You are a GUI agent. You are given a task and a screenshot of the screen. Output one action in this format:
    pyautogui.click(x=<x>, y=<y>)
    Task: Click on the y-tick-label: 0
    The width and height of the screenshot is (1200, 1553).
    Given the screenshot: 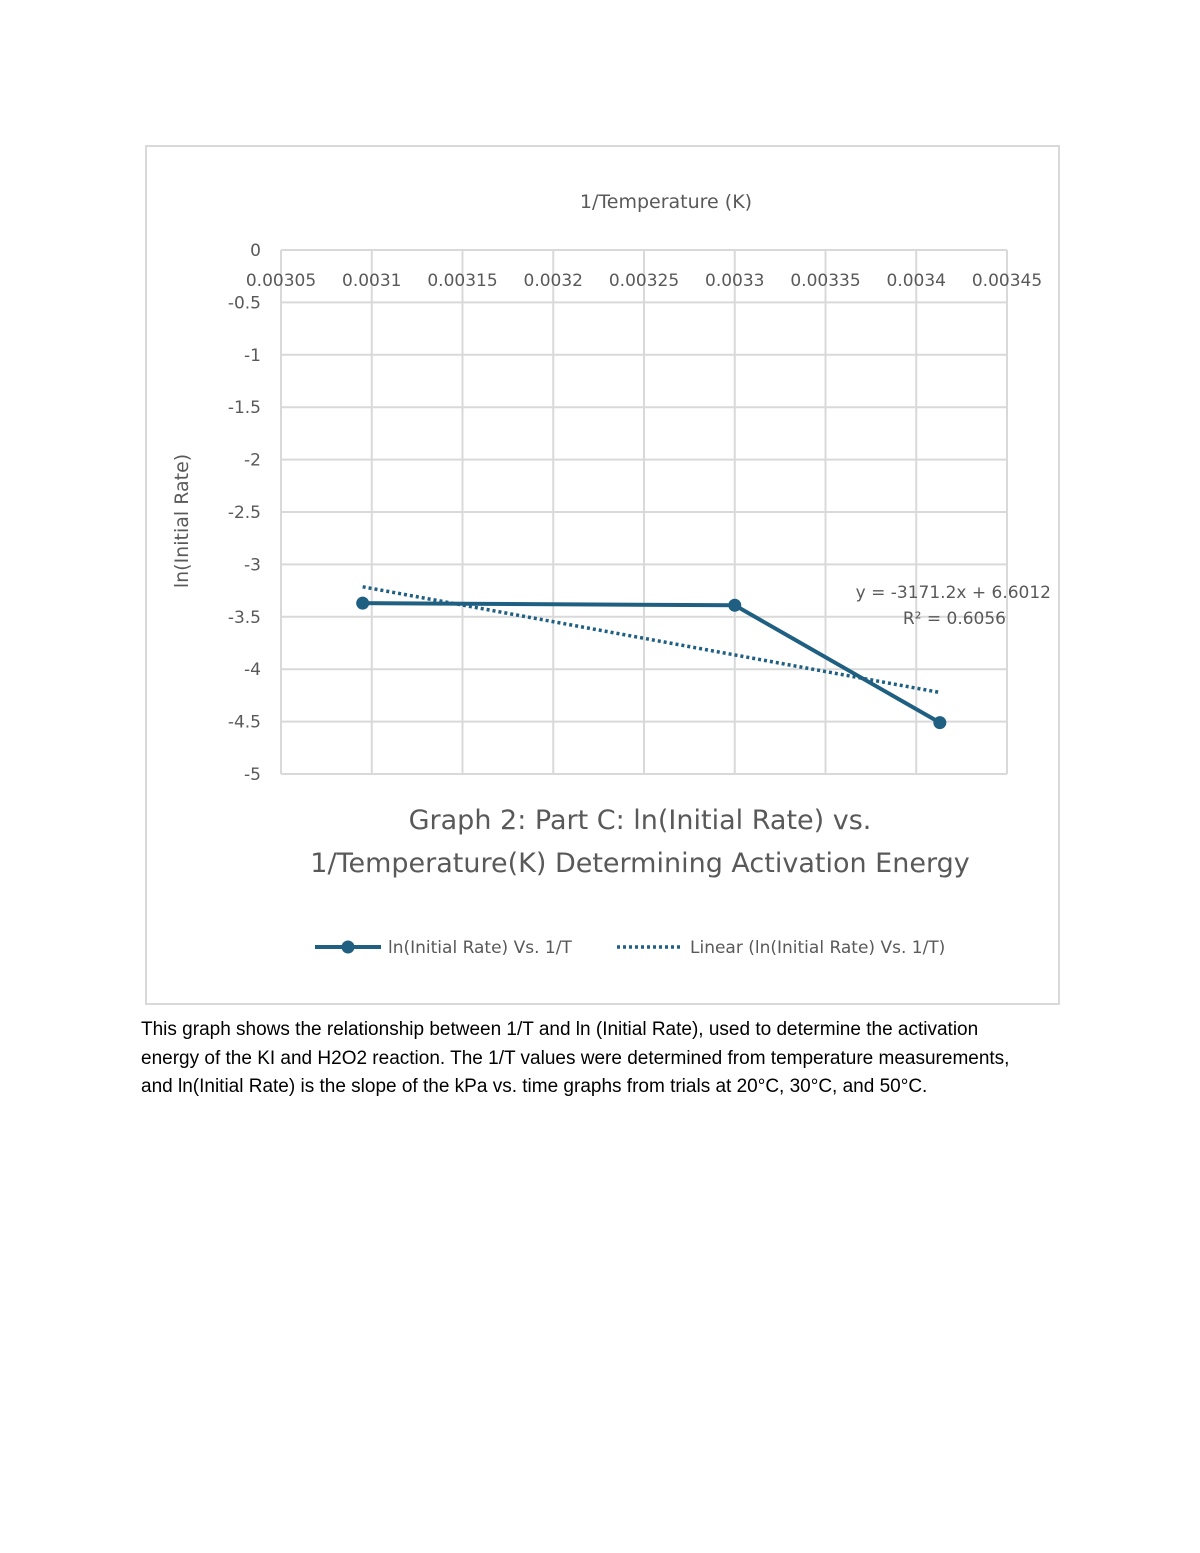 What is the action you would take?
    pyautogui.click(x=255, y=251)
    